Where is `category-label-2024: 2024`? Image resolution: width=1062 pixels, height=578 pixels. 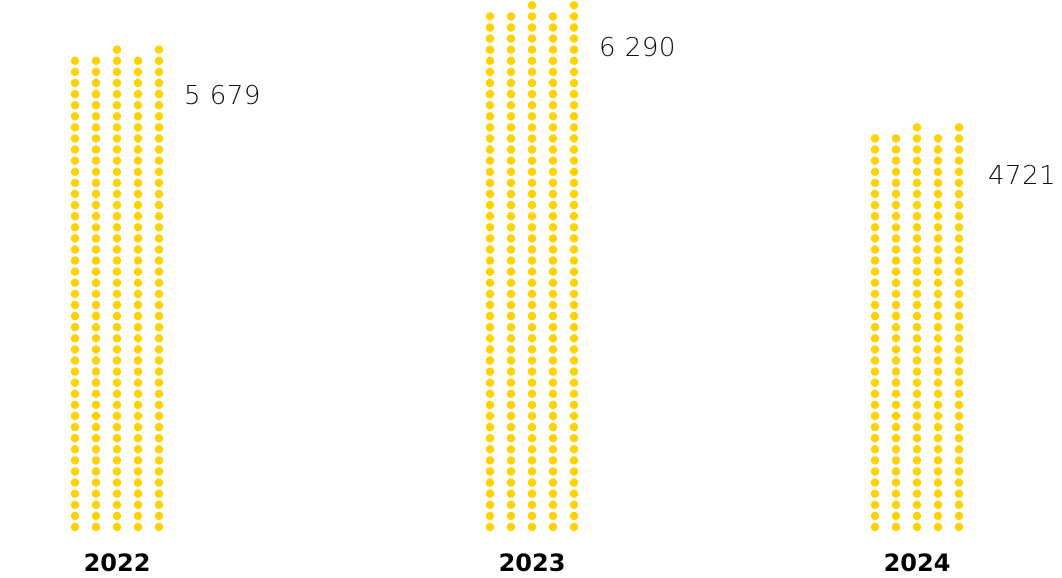
category-label-2024: 2024 is located at coordinates (917, 563).